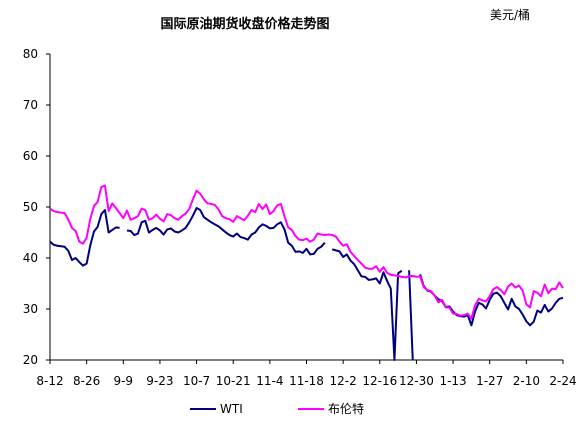 This screenshot has width=587, height=433. What do you see at coordinates (343, 381) in the screenshot?
I see `x-tick-label: 12-2` at bounding box center [343, 381].